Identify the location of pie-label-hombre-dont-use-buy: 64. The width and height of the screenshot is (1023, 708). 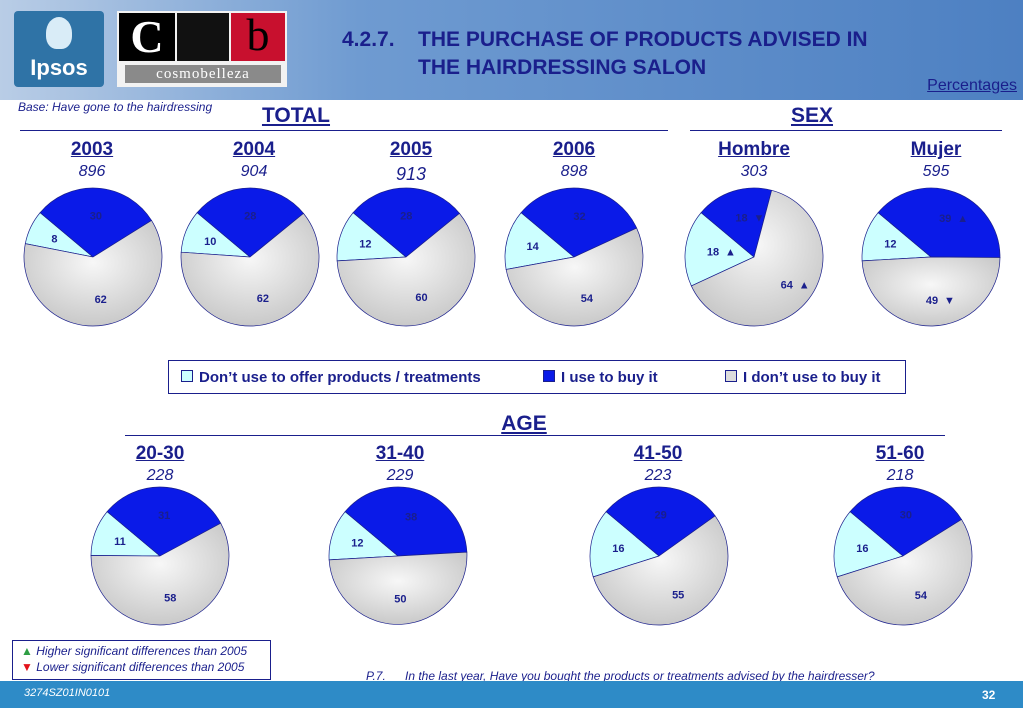
(787, 286).